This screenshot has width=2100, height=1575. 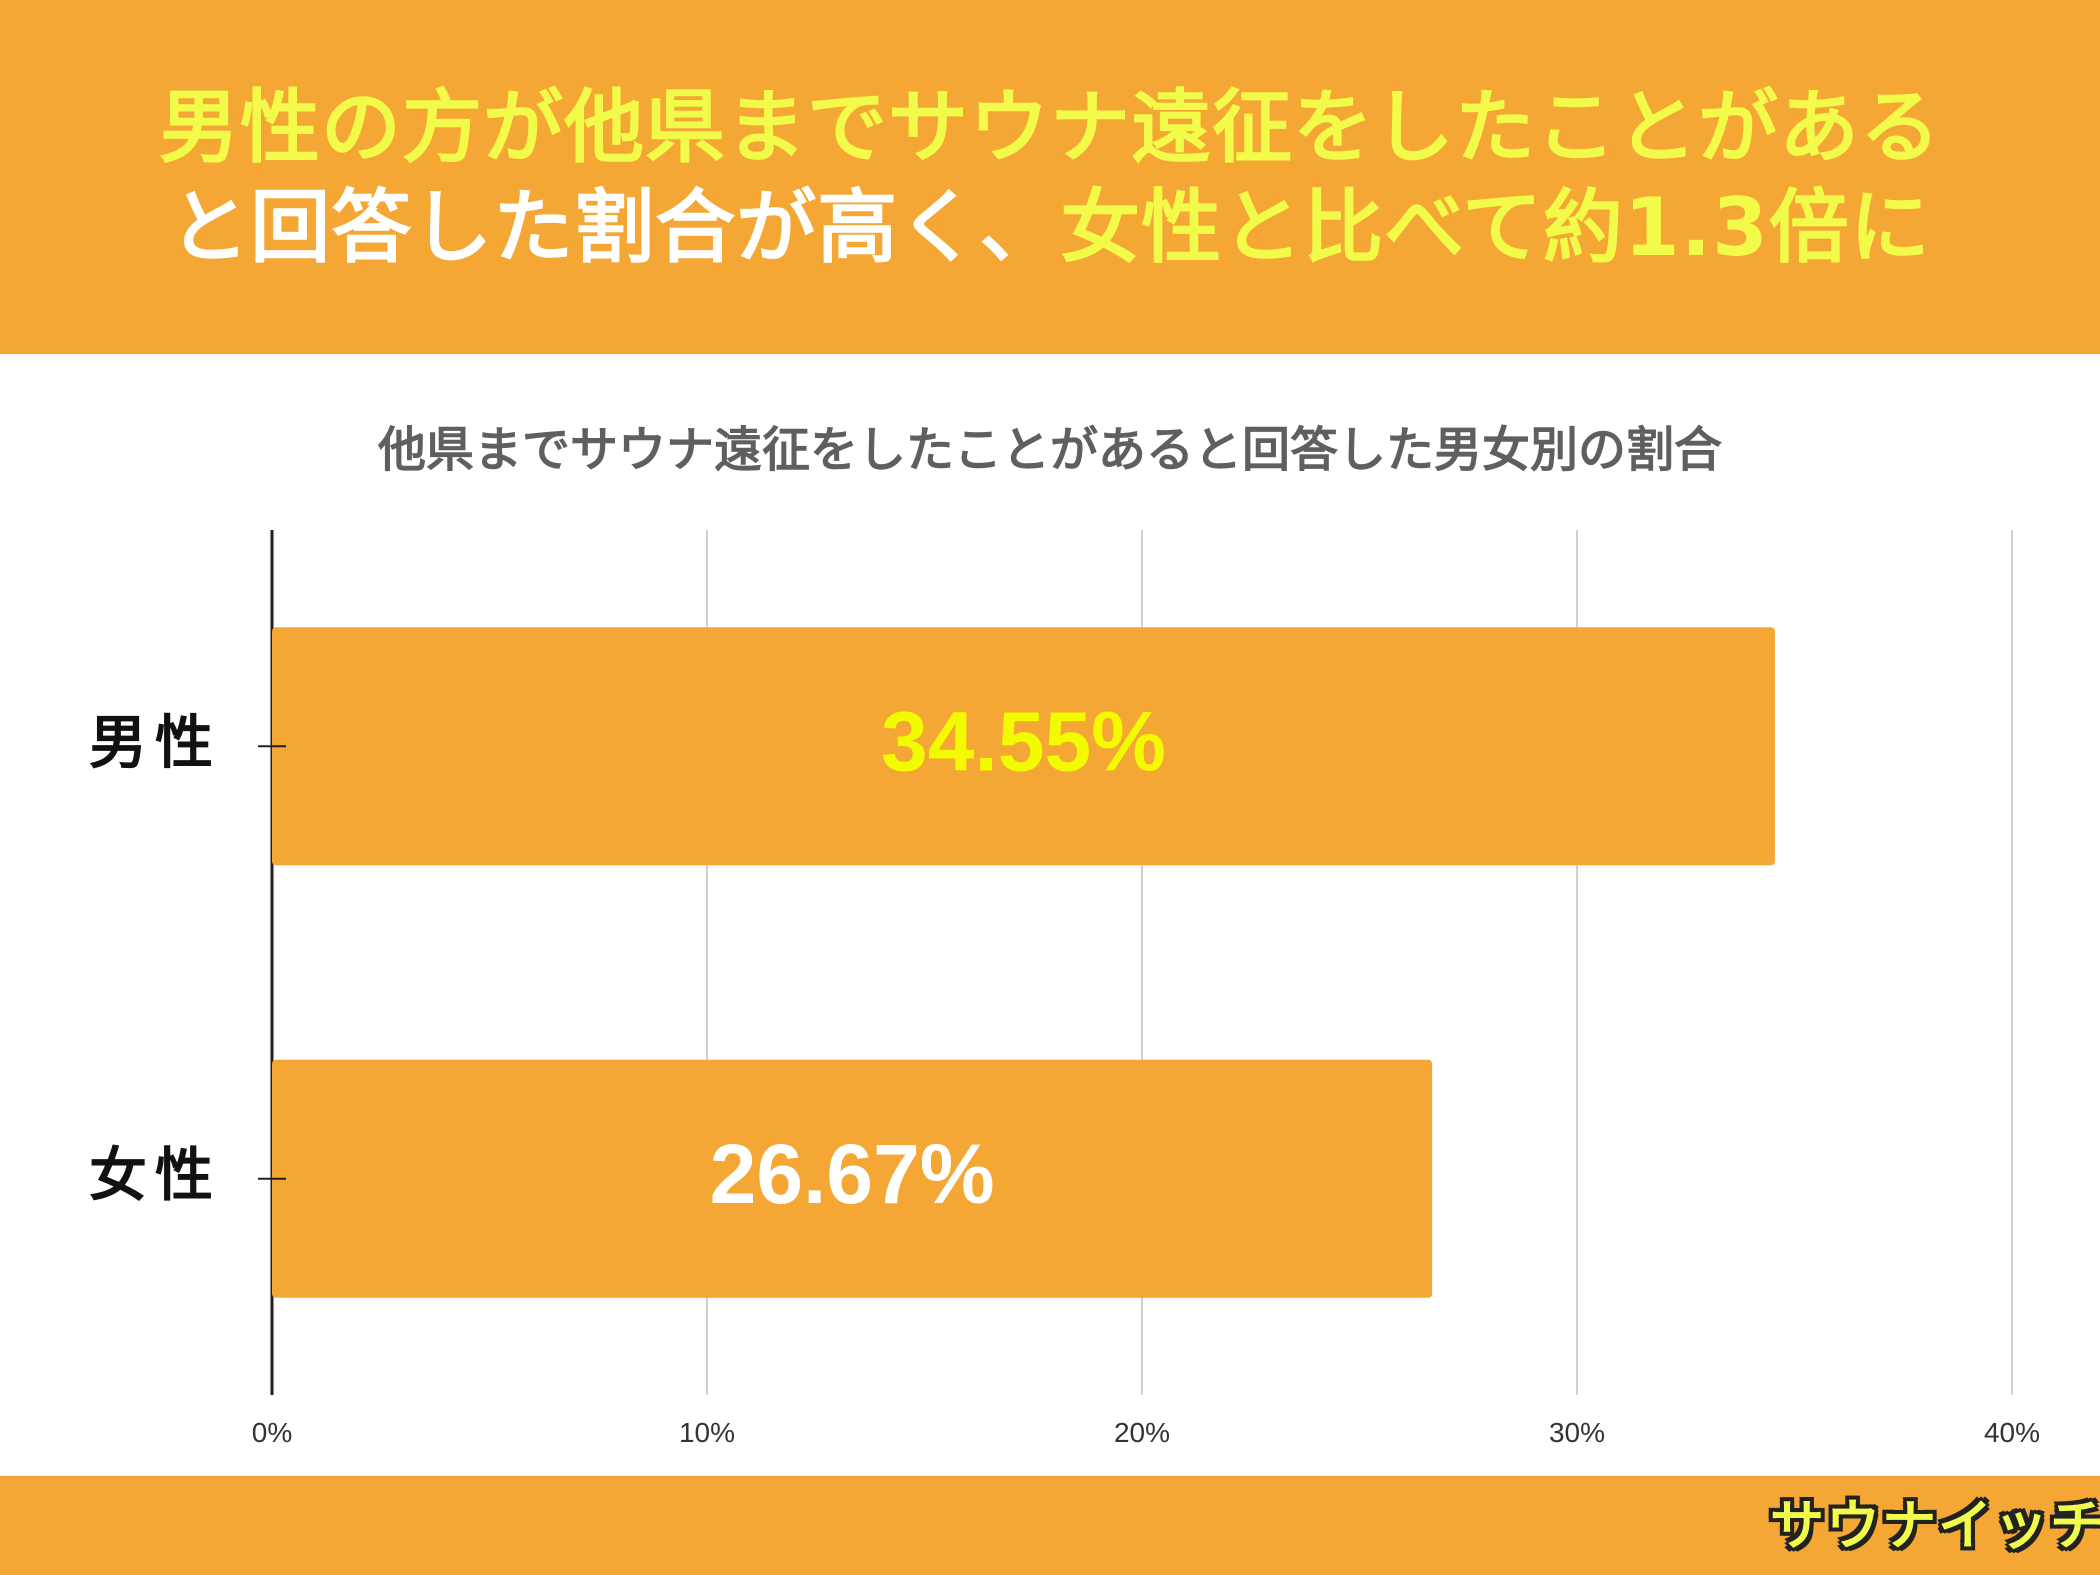 I want to click on data-label: 26.67%, so click(x=852, y=1174).